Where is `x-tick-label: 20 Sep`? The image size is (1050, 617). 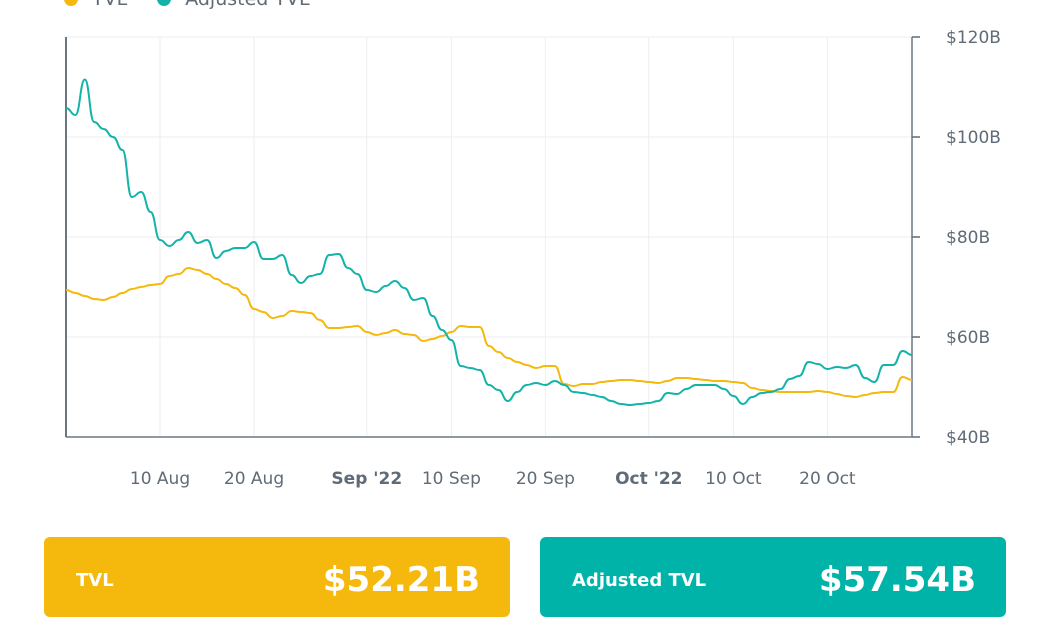
x-tick-label: 20 Sep is located at coordinates (545, 479).